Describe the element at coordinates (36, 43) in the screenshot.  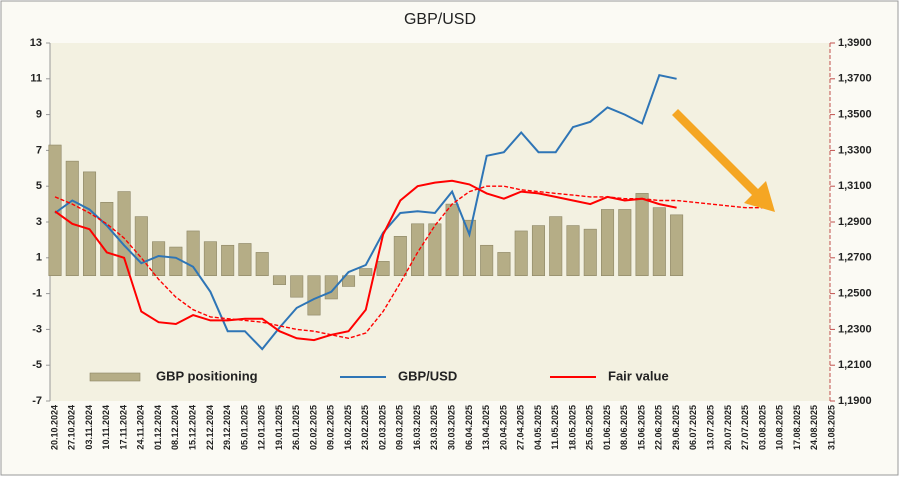
I see `y-tick-label: 13` at that location.